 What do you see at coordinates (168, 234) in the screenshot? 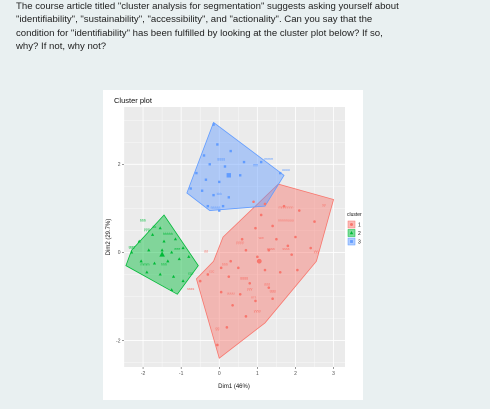
I see `point-label: hhhhh` at bounding box center [168, 234].